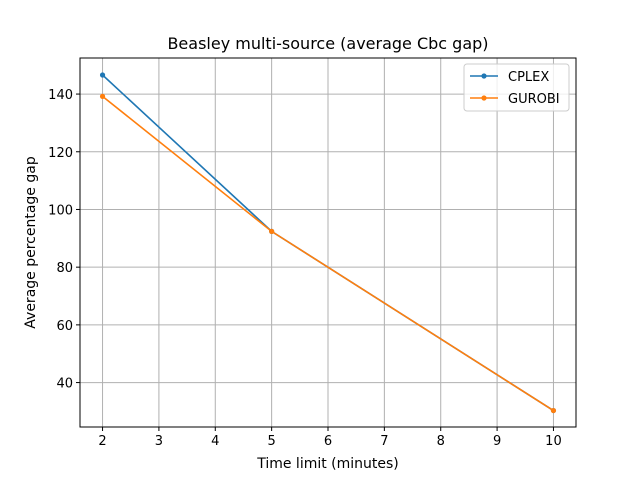 The image size is (640, 480). I want to click on x-tick-label: 6, so click(328, 441).